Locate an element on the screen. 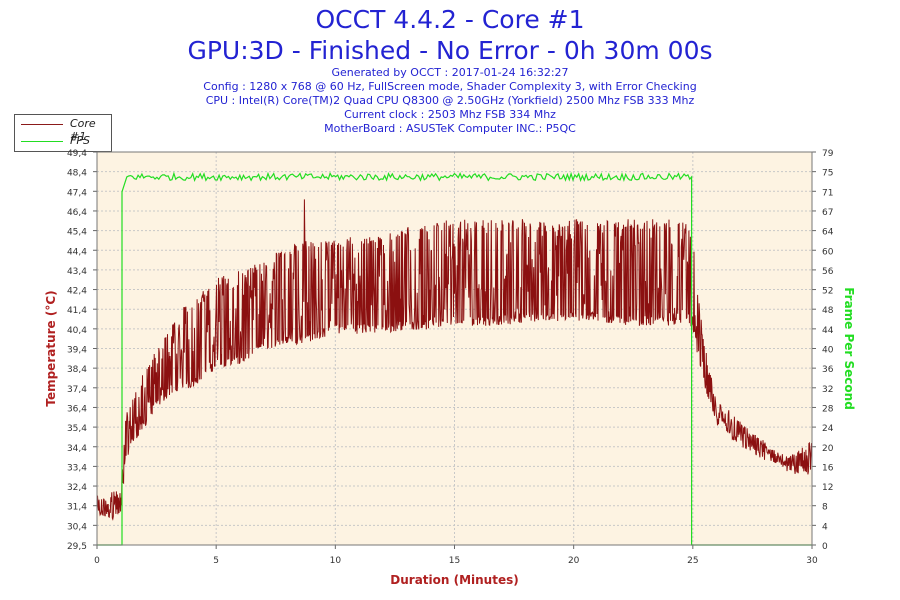 Image resolution: width=900 pixels, height=600 pixels. y-tick-label: 35,4 is located at coordinates (77, 429).